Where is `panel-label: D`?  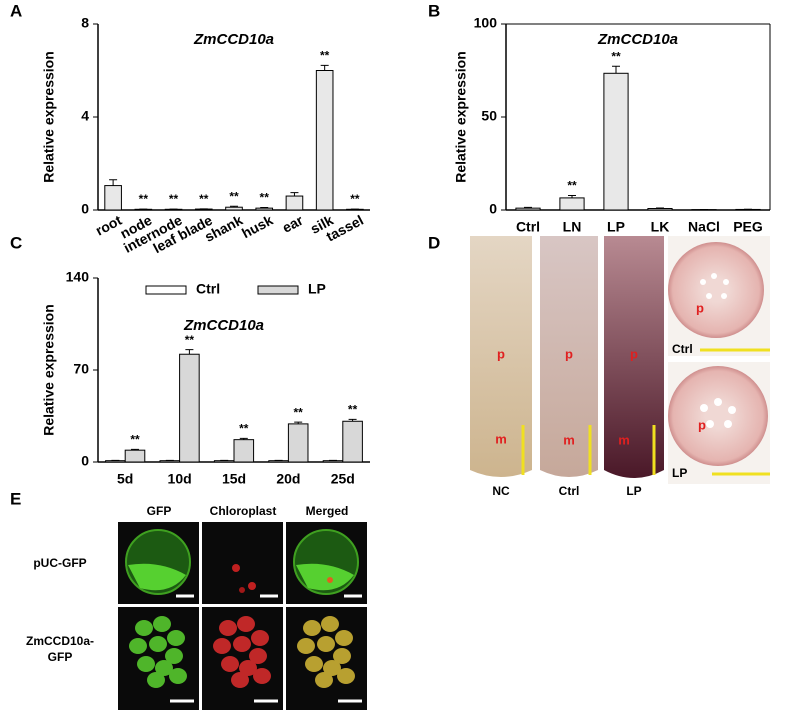
panel-label: D is located at coordinates (434, 242).